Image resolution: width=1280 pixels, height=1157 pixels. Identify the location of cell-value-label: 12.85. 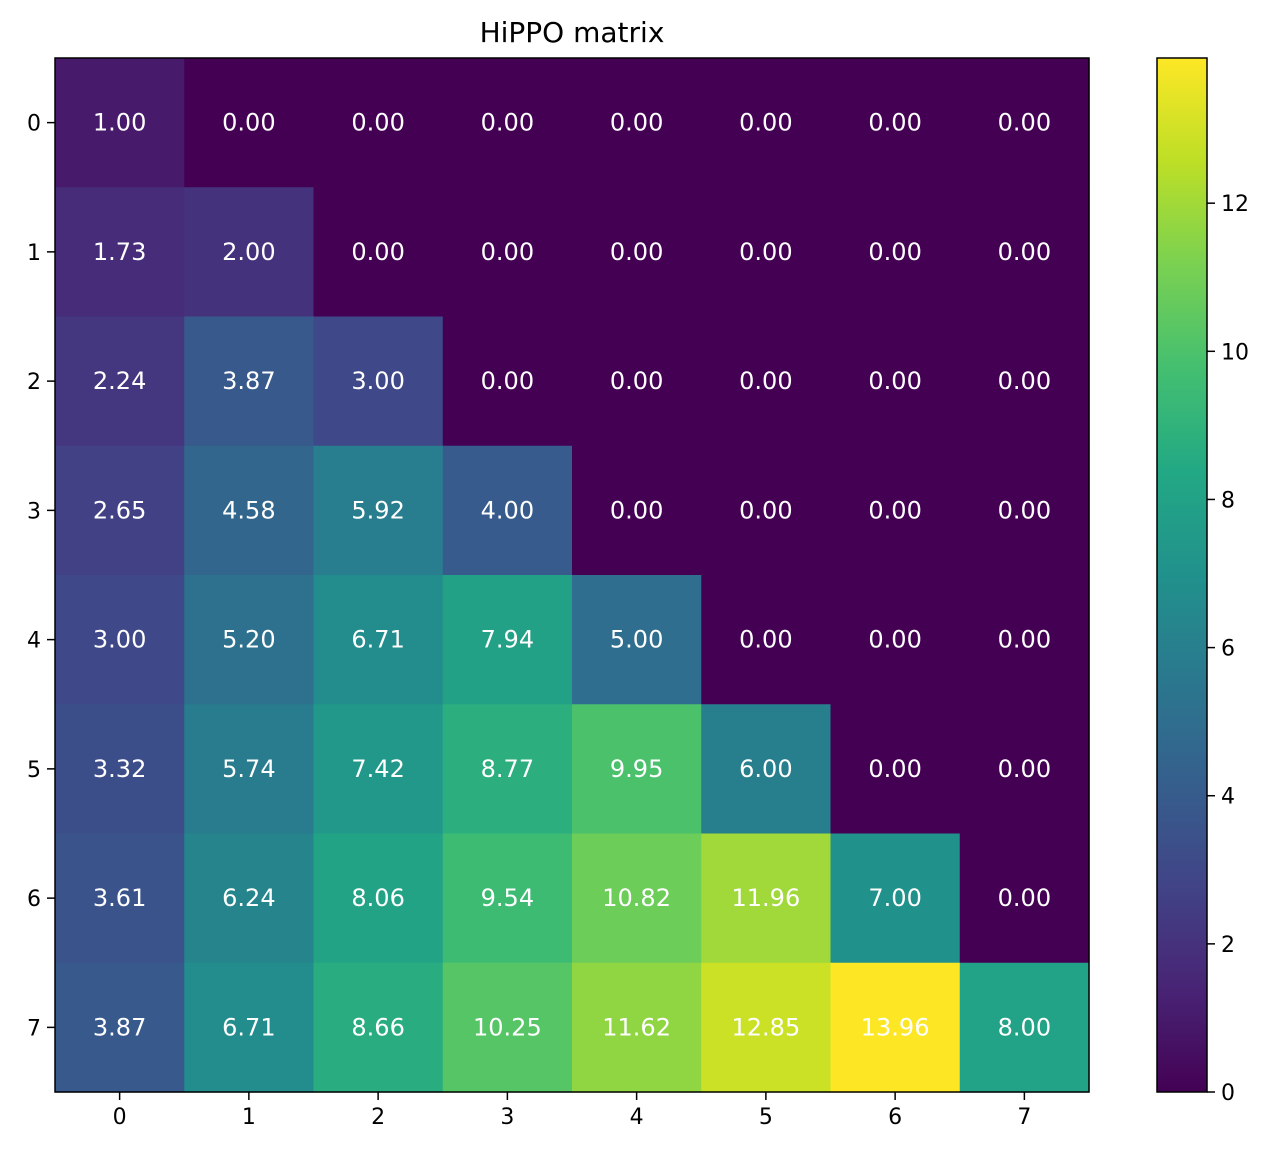
(766, 1027).